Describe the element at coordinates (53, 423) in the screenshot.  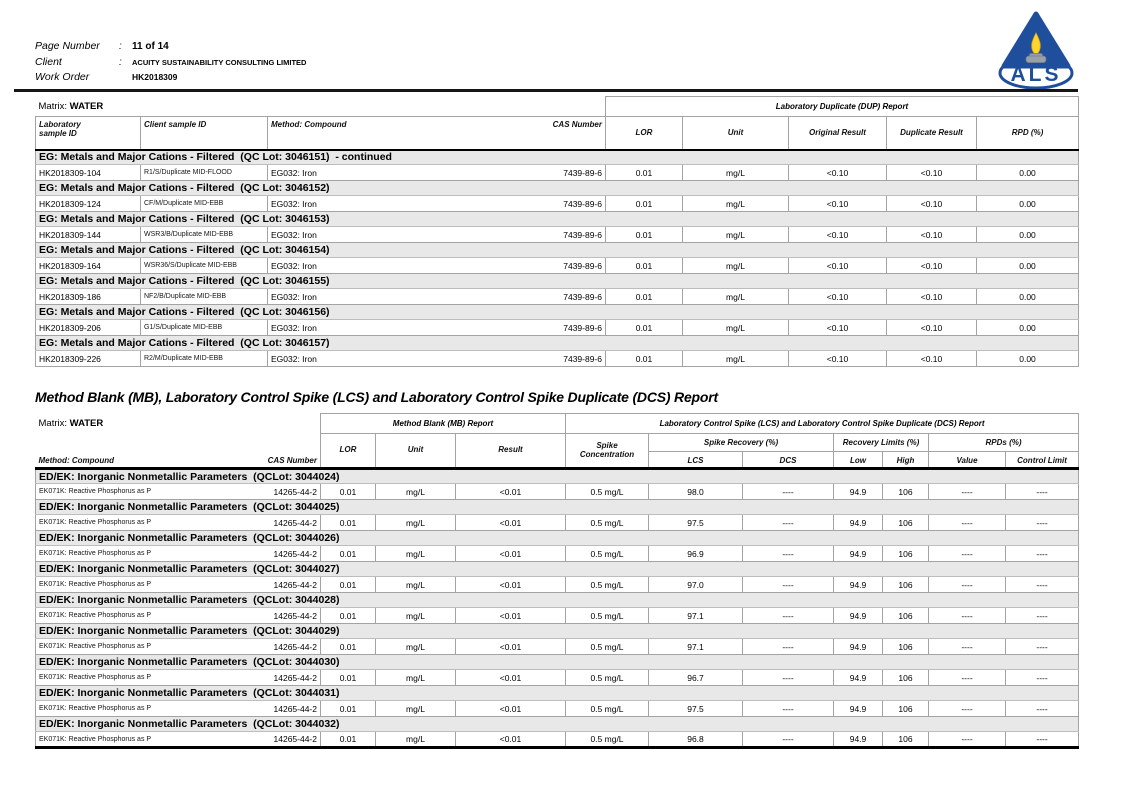
I see `matrix-label: Matrix:` at that location.